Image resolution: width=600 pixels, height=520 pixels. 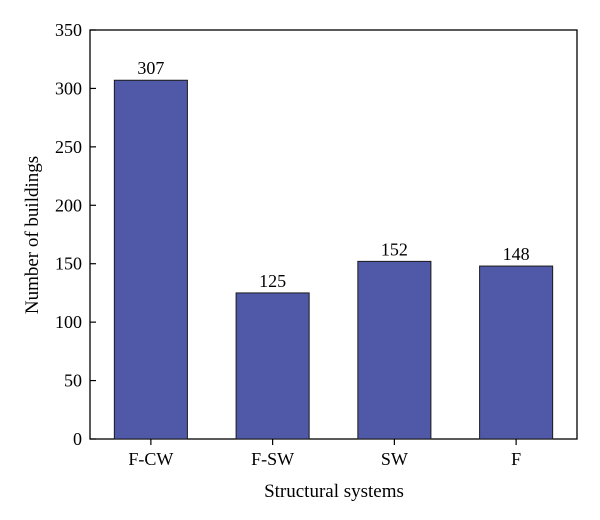 What do you see at coordinates (68, 264) in the screenshot?
I see `y-tick-label-150: 150` at bounding box center [68, 264].